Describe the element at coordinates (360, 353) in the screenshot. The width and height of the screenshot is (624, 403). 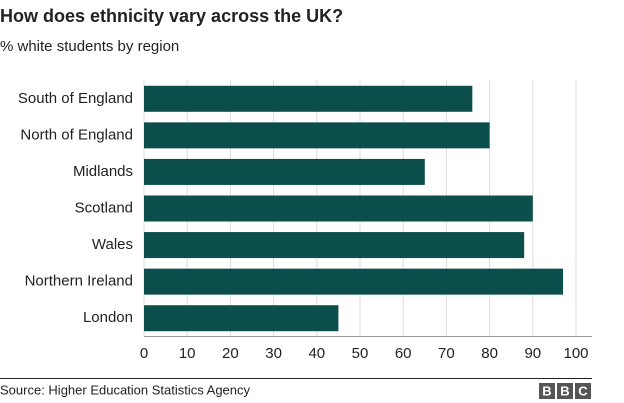
I see `x-tick-label: 50` at that location.